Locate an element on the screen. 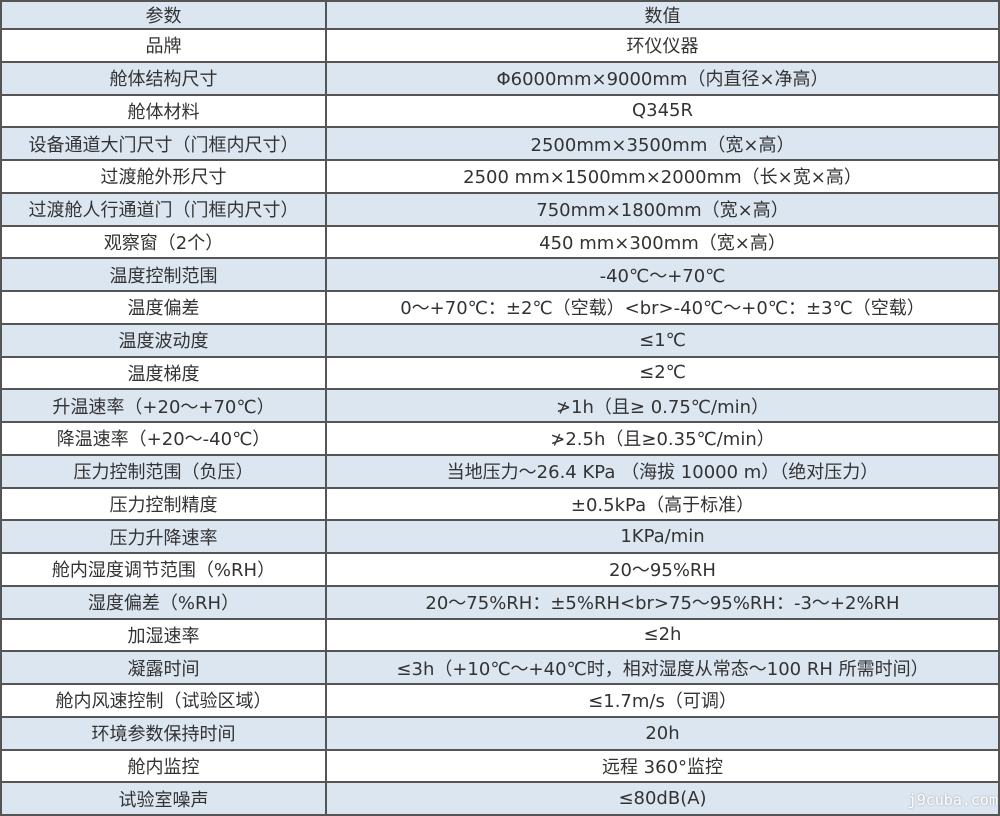 Image resolution: width=1000 pixels, height=816 pixels. table-row: 过渡舱人行通道门（门框内尺寸） 750mm×1800mm（宽×高） is located at coordinates (500, 209).